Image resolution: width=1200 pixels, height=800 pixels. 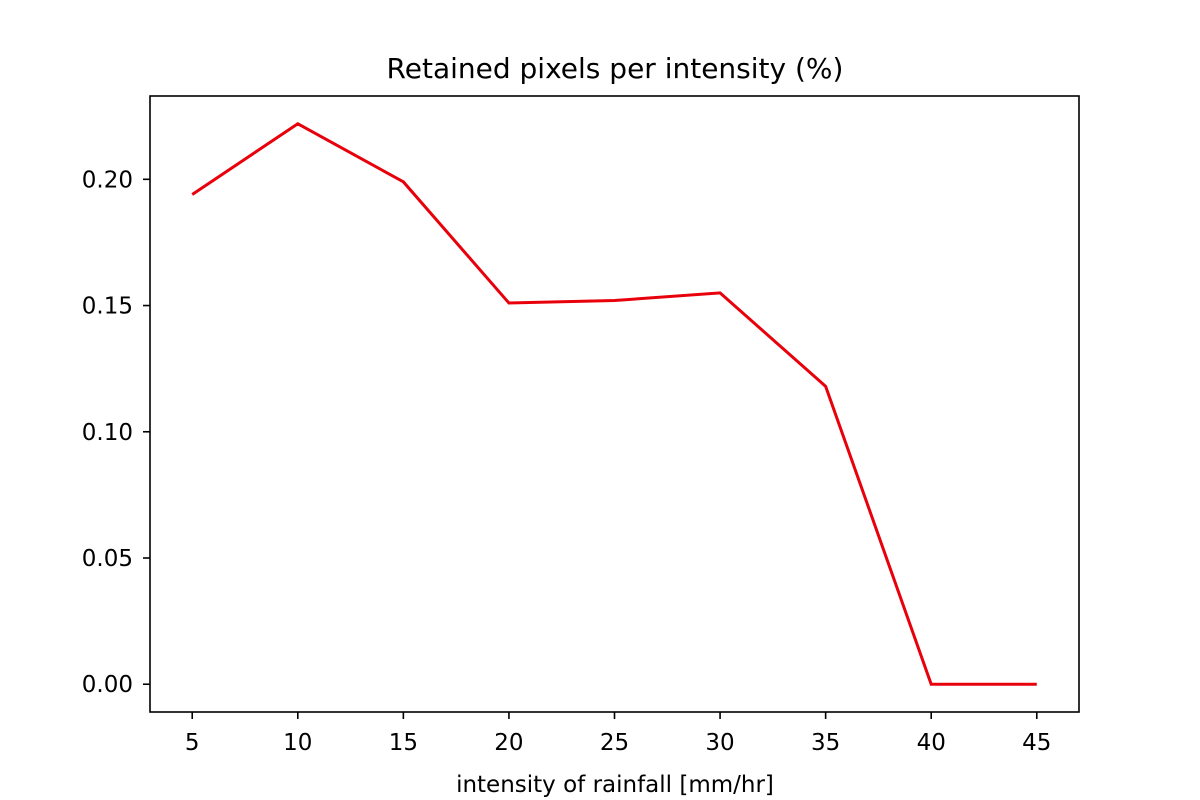 I want to click on y-tick-label: 0.15, so click(x=107, y=307).